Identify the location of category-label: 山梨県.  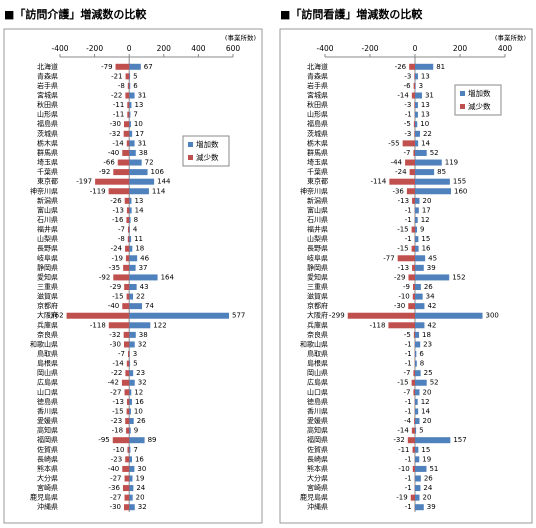
(47, 238).